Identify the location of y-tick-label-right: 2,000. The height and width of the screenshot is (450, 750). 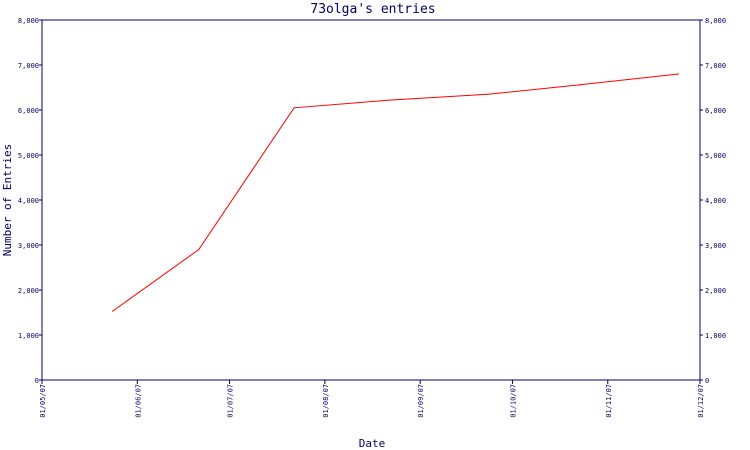
(715, 291).